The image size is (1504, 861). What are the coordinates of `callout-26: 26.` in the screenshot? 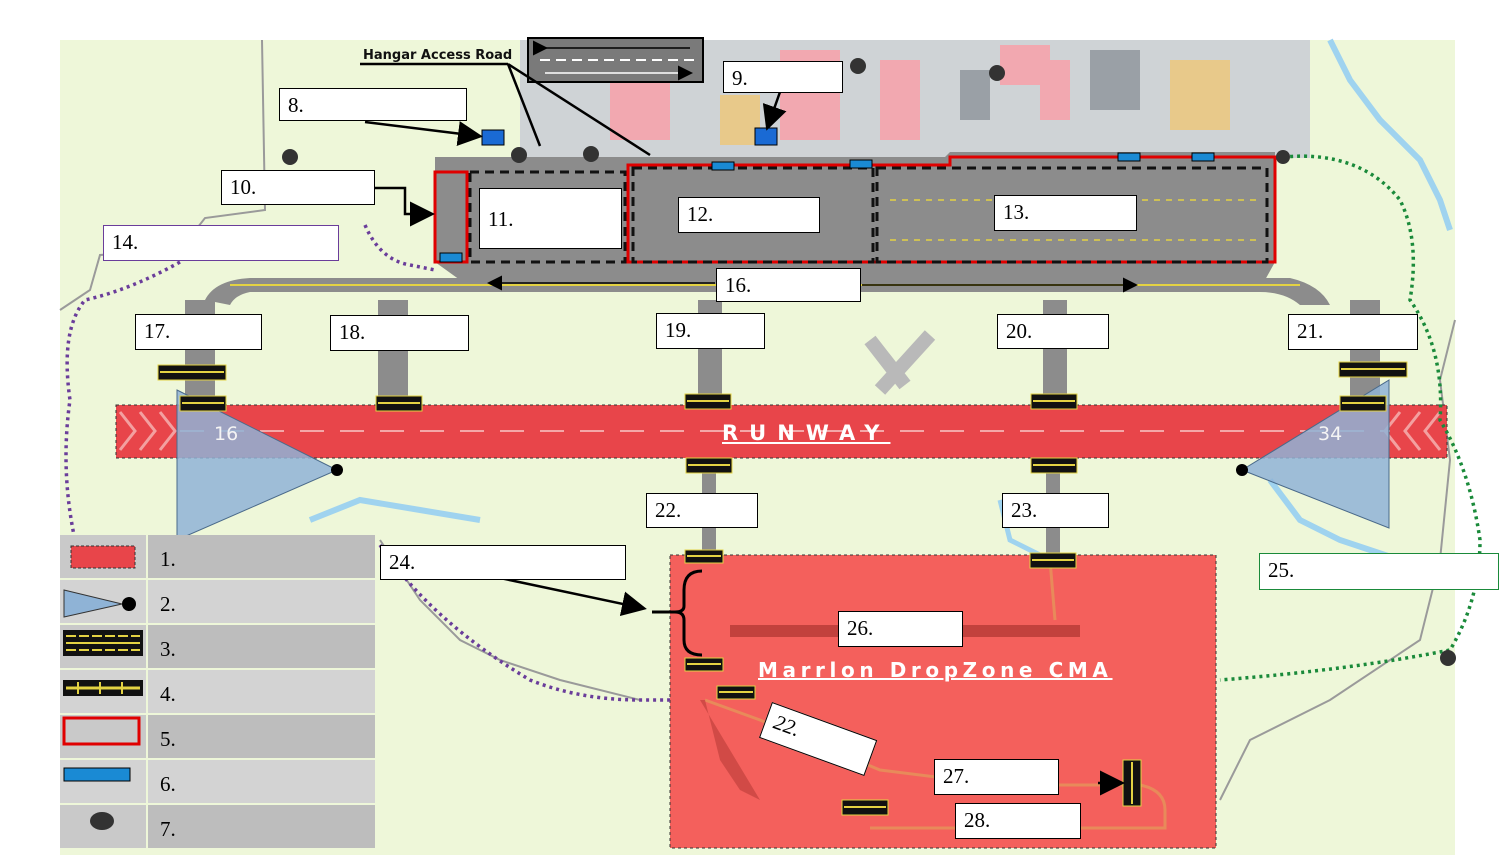 It's located at (900, 629).